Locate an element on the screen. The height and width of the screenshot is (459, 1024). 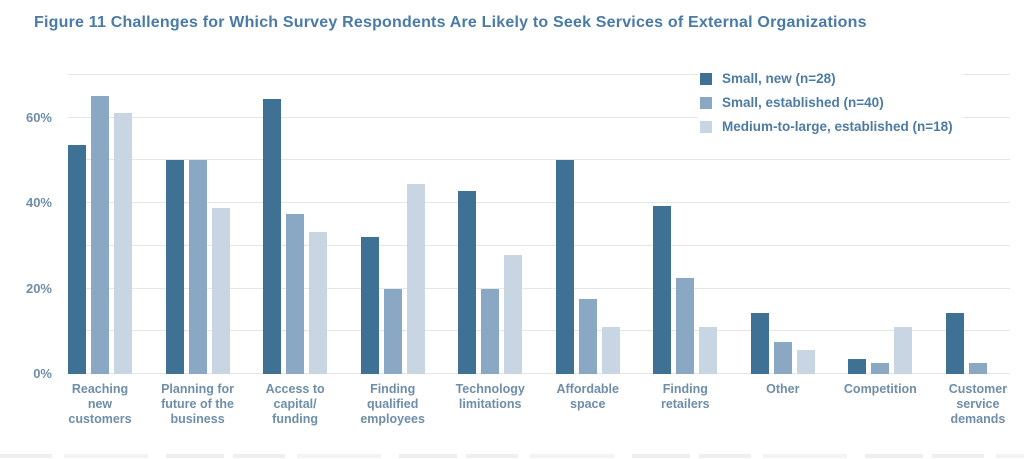
bar-group: Customer service demands is located at coordinates (977, 250).